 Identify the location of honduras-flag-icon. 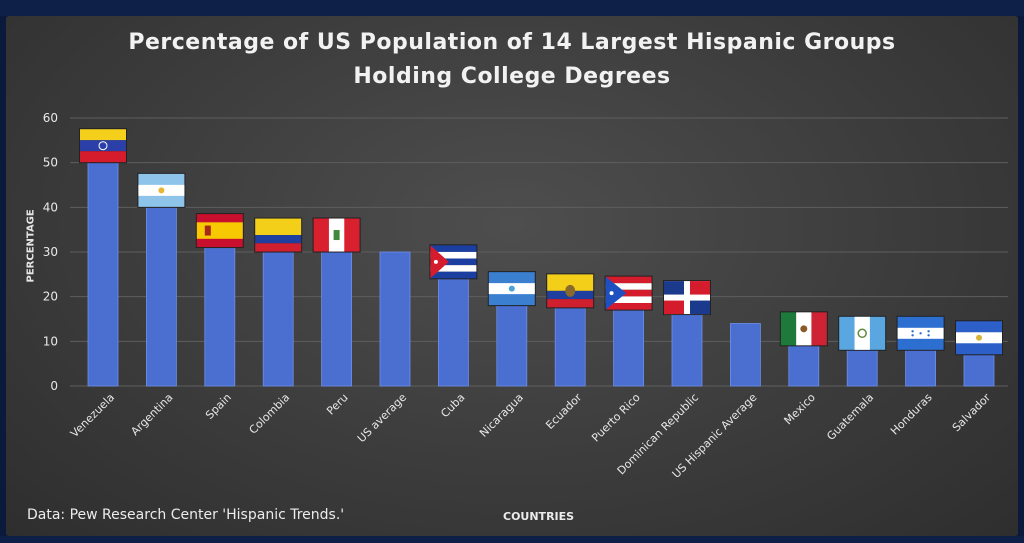
(920, 333).